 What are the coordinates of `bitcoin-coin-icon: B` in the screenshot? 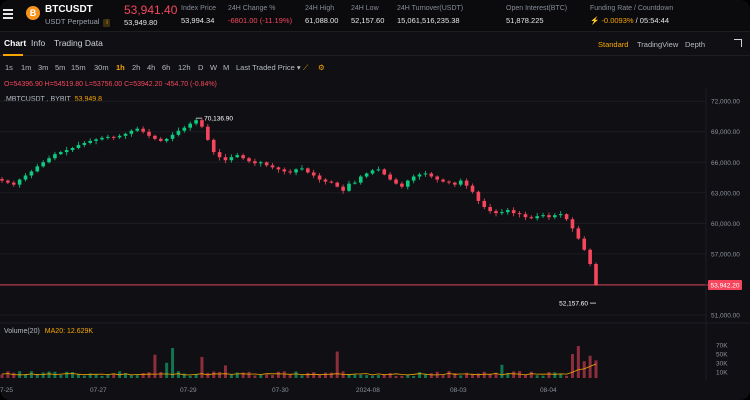 It's located at (33, 13).